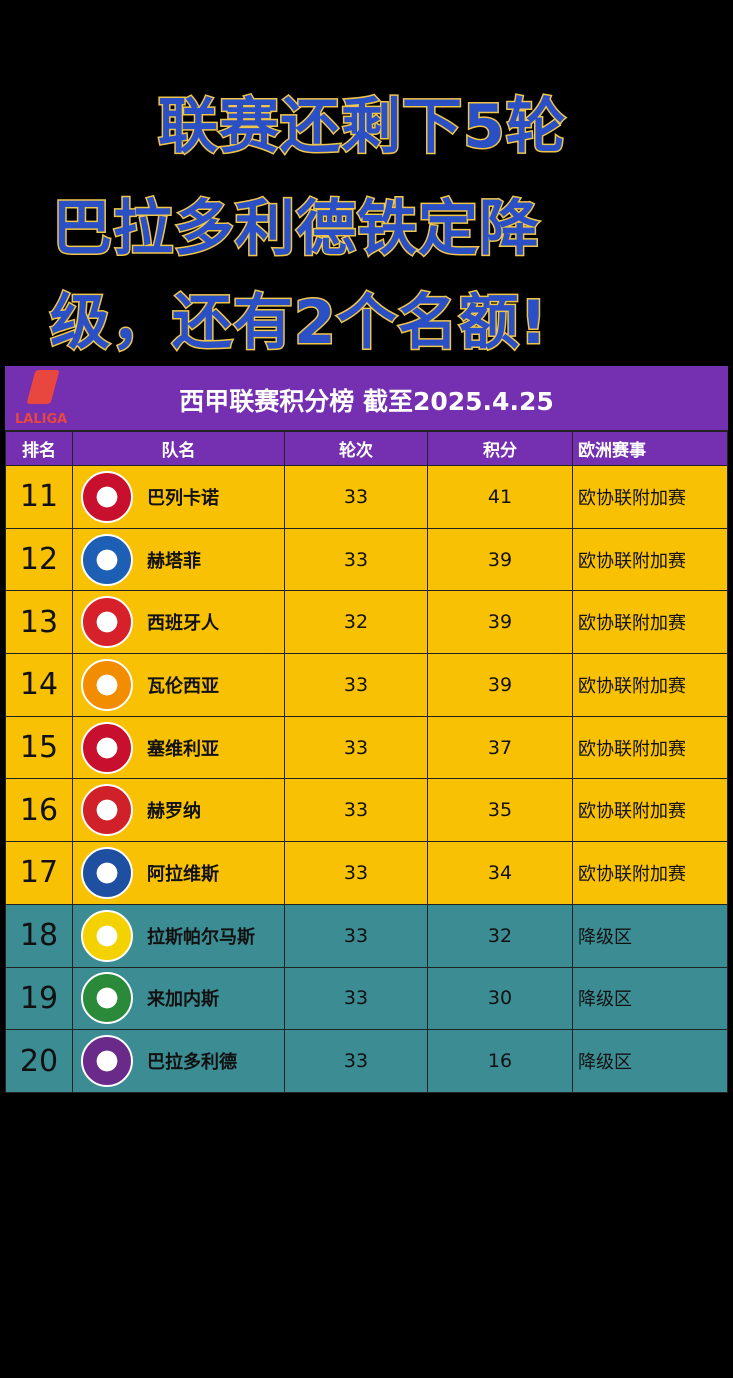 This screenshot has width=733, height=1378. What do you see at coordinates (183, 624) in the screenshot?
I see `team-name: 西班牙人` at bounding box center [183, 624].